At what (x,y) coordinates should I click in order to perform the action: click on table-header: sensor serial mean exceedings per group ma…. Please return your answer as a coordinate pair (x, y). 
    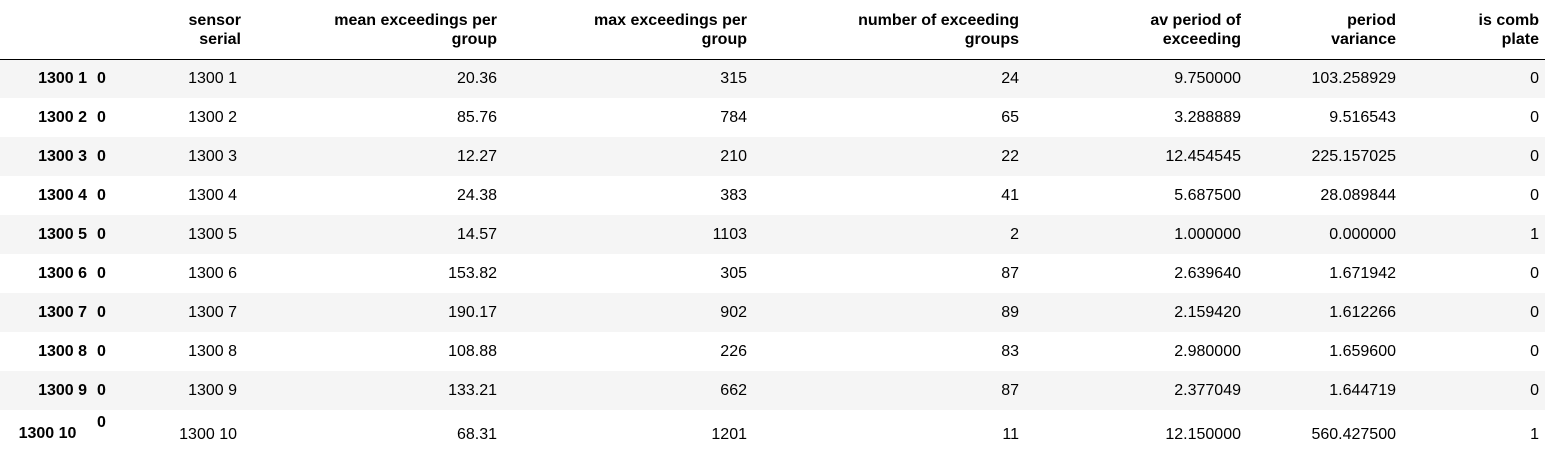
    Looking at the image, I should click on (772, 30).